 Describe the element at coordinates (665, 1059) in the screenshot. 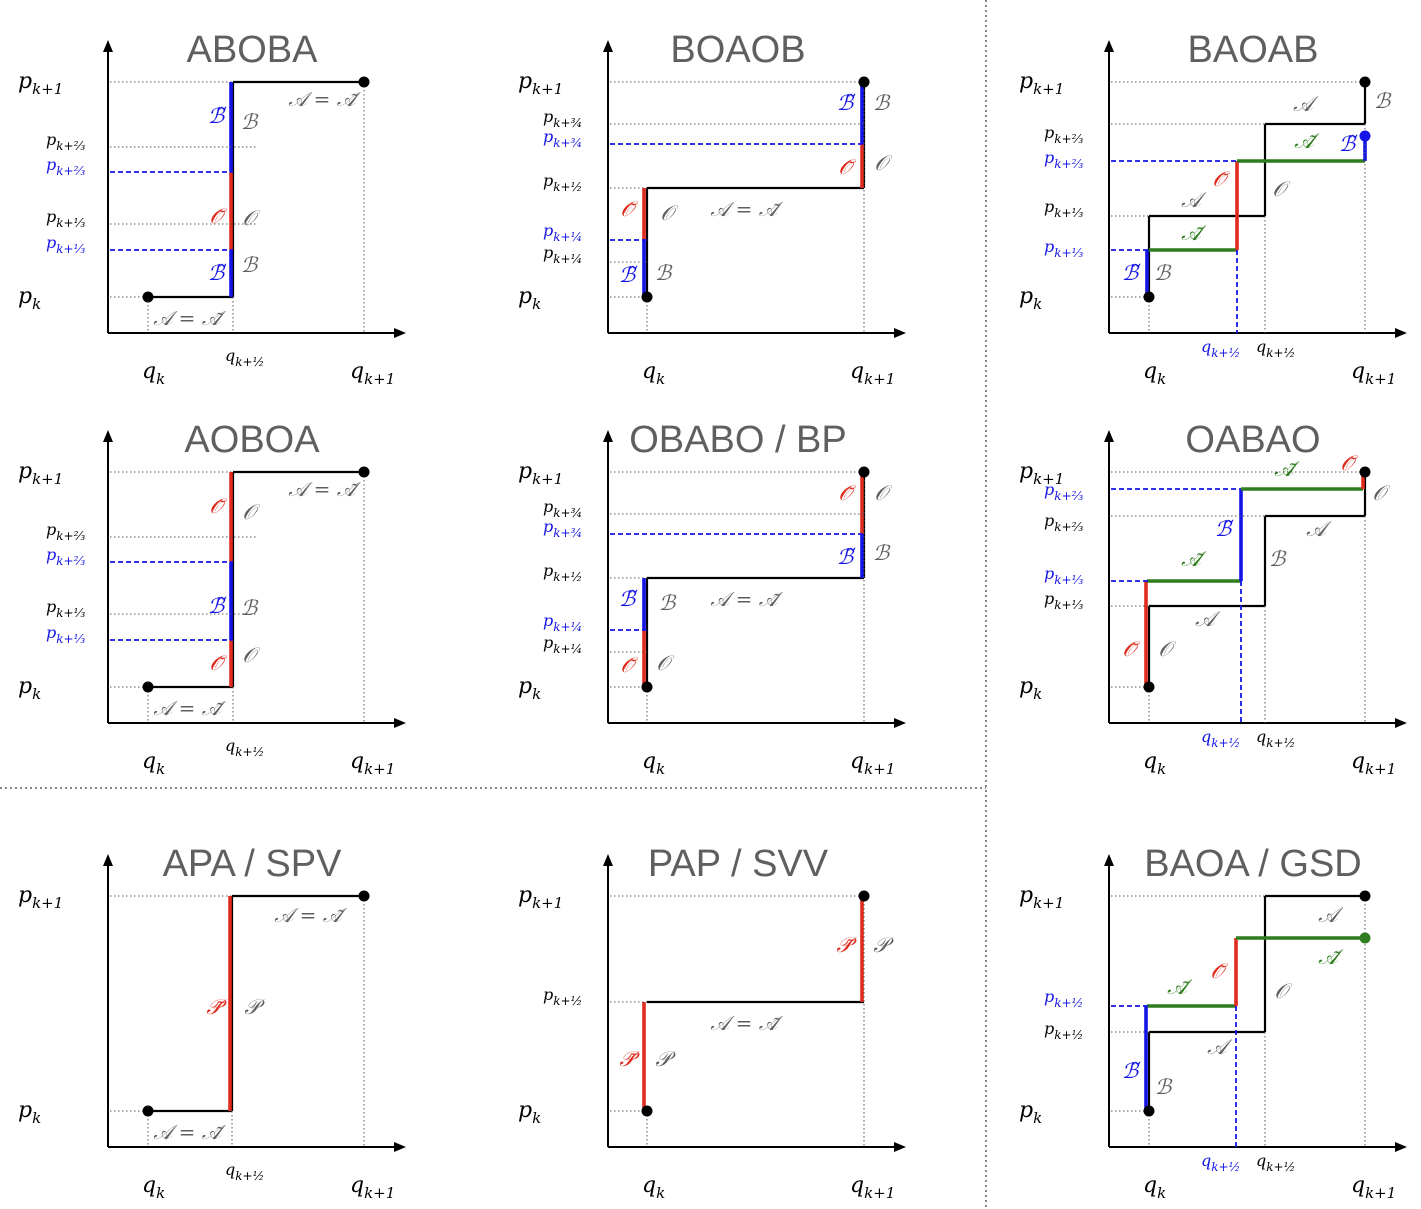

I see `left-p-operator: 𝒫` at that location.